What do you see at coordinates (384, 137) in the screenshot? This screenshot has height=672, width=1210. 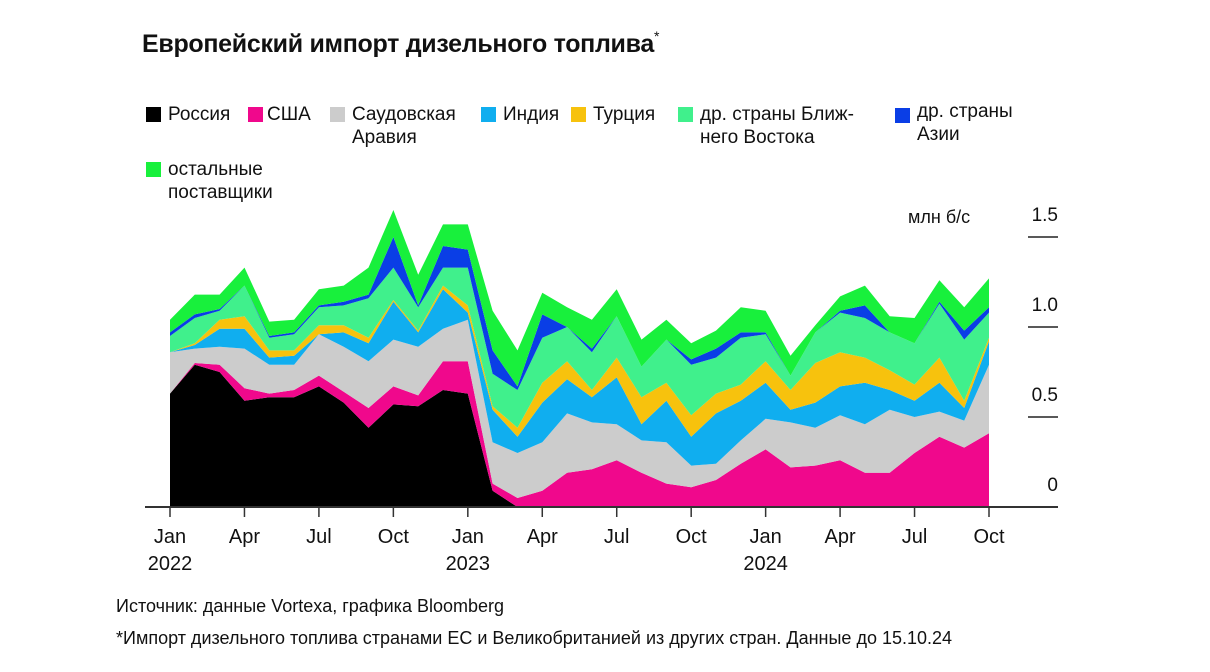 I see `legend-label-saudi-line2: Аравия` at bounding box center [384, 137].